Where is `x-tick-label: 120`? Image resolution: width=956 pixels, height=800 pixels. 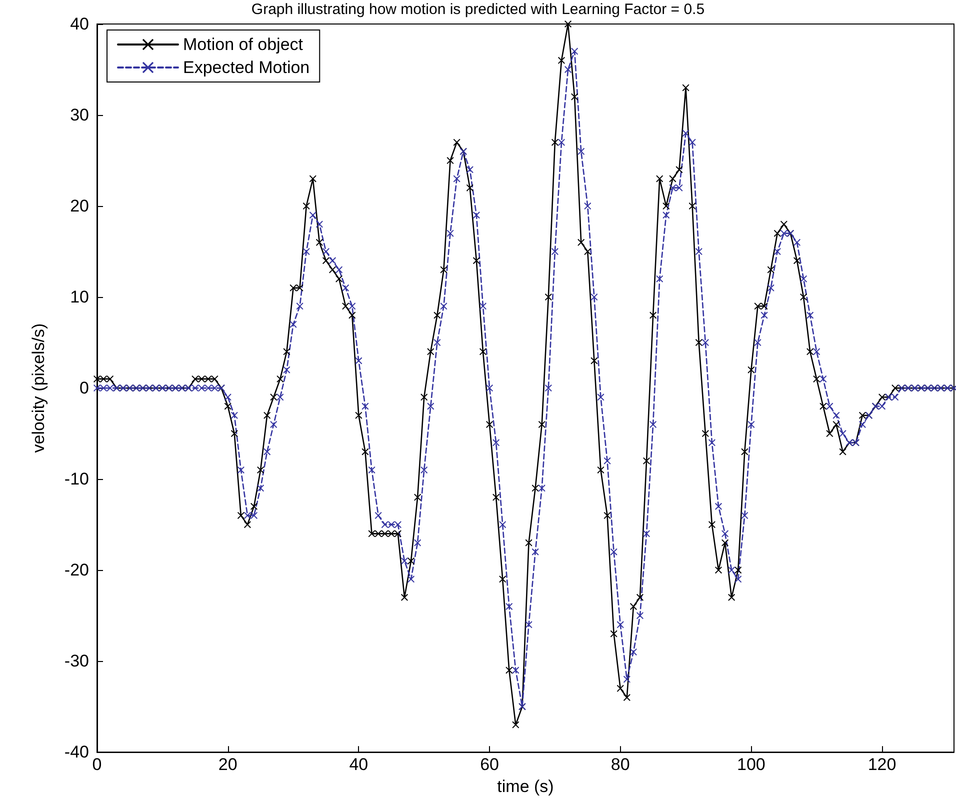
x-tick-label: 120 is located at coordinates (882, 764).